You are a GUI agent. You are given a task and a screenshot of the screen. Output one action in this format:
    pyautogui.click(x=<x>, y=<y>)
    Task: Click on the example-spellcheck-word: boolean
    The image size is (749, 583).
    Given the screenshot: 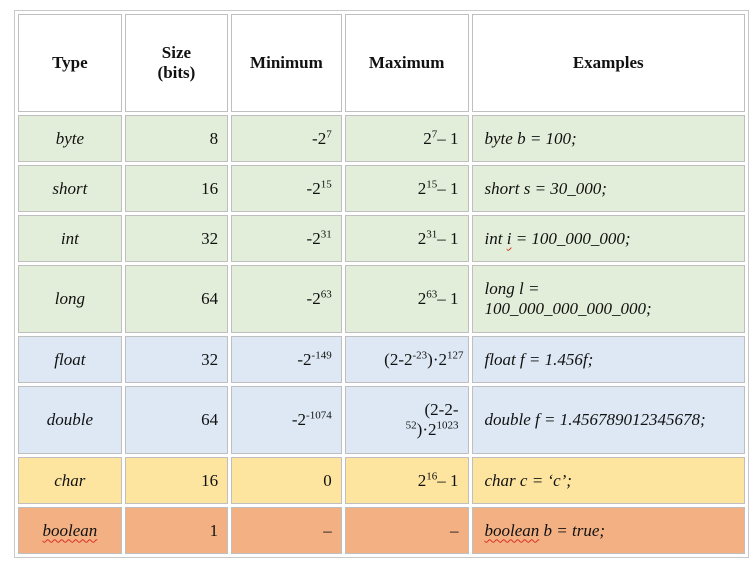 What is the action you would take?
    pyautogui.click(x=512, y=530)
    